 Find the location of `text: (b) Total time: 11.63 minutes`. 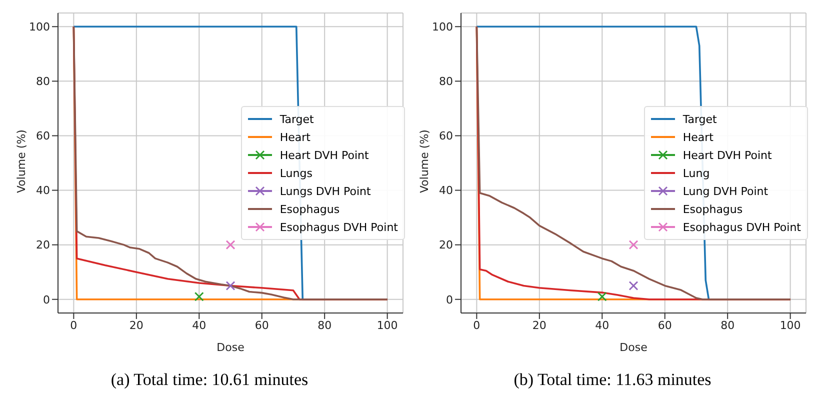

text: (b) Total time: 11.63 minutes is located at coordinates (612, 380).